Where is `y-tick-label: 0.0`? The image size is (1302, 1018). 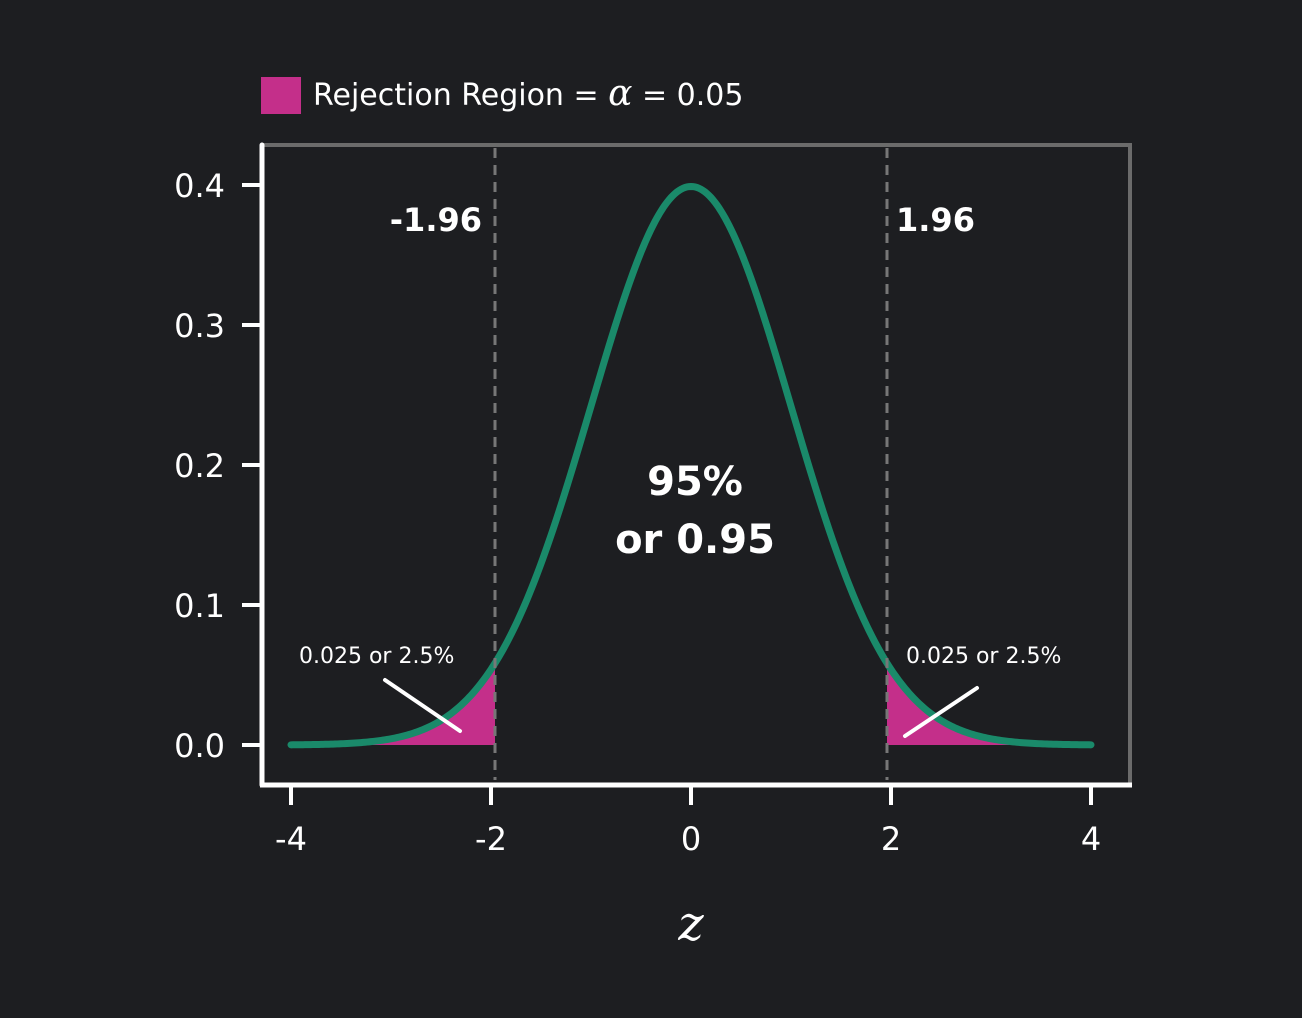
y-tick-label: 0.0 is located at coordinates (199, 746).